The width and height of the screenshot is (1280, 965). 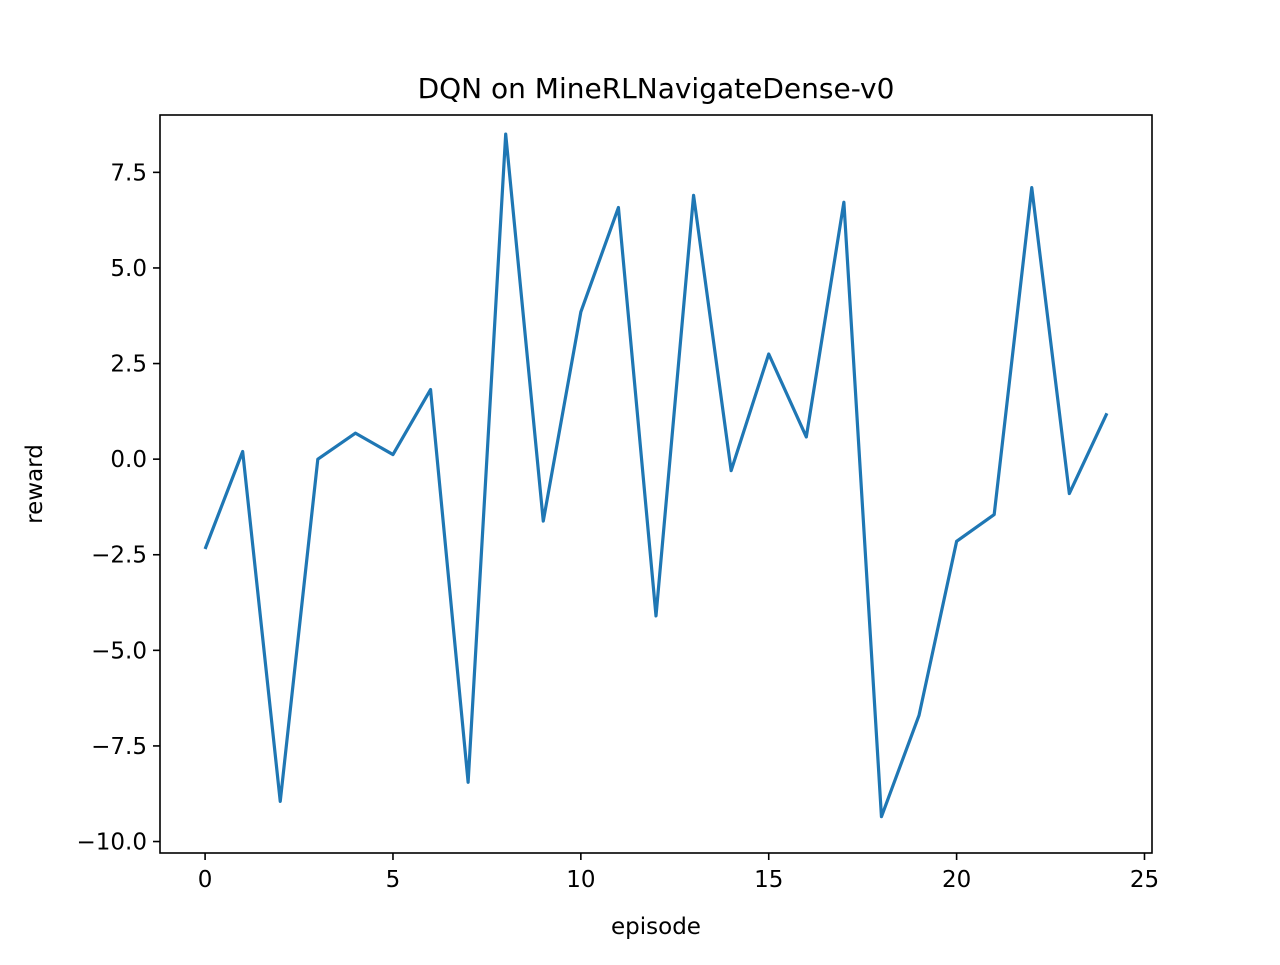 What do you see at coordinates (580, 880) in the screenshot?
I see `x-tick-label: 10` at bounding box center [580, 880].